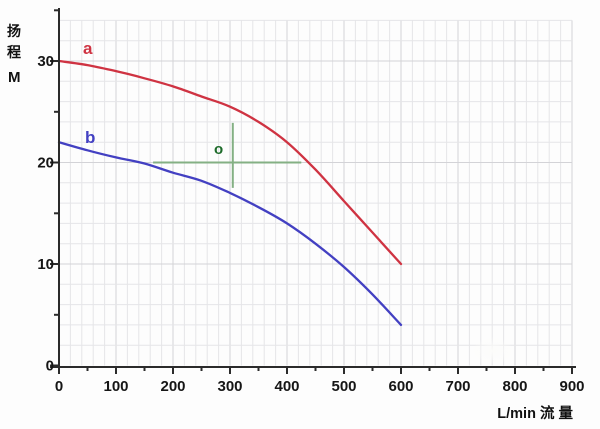 This screenshot has width=600, height=429. I want to click on x-tick-label: 800, so click(514, 386).